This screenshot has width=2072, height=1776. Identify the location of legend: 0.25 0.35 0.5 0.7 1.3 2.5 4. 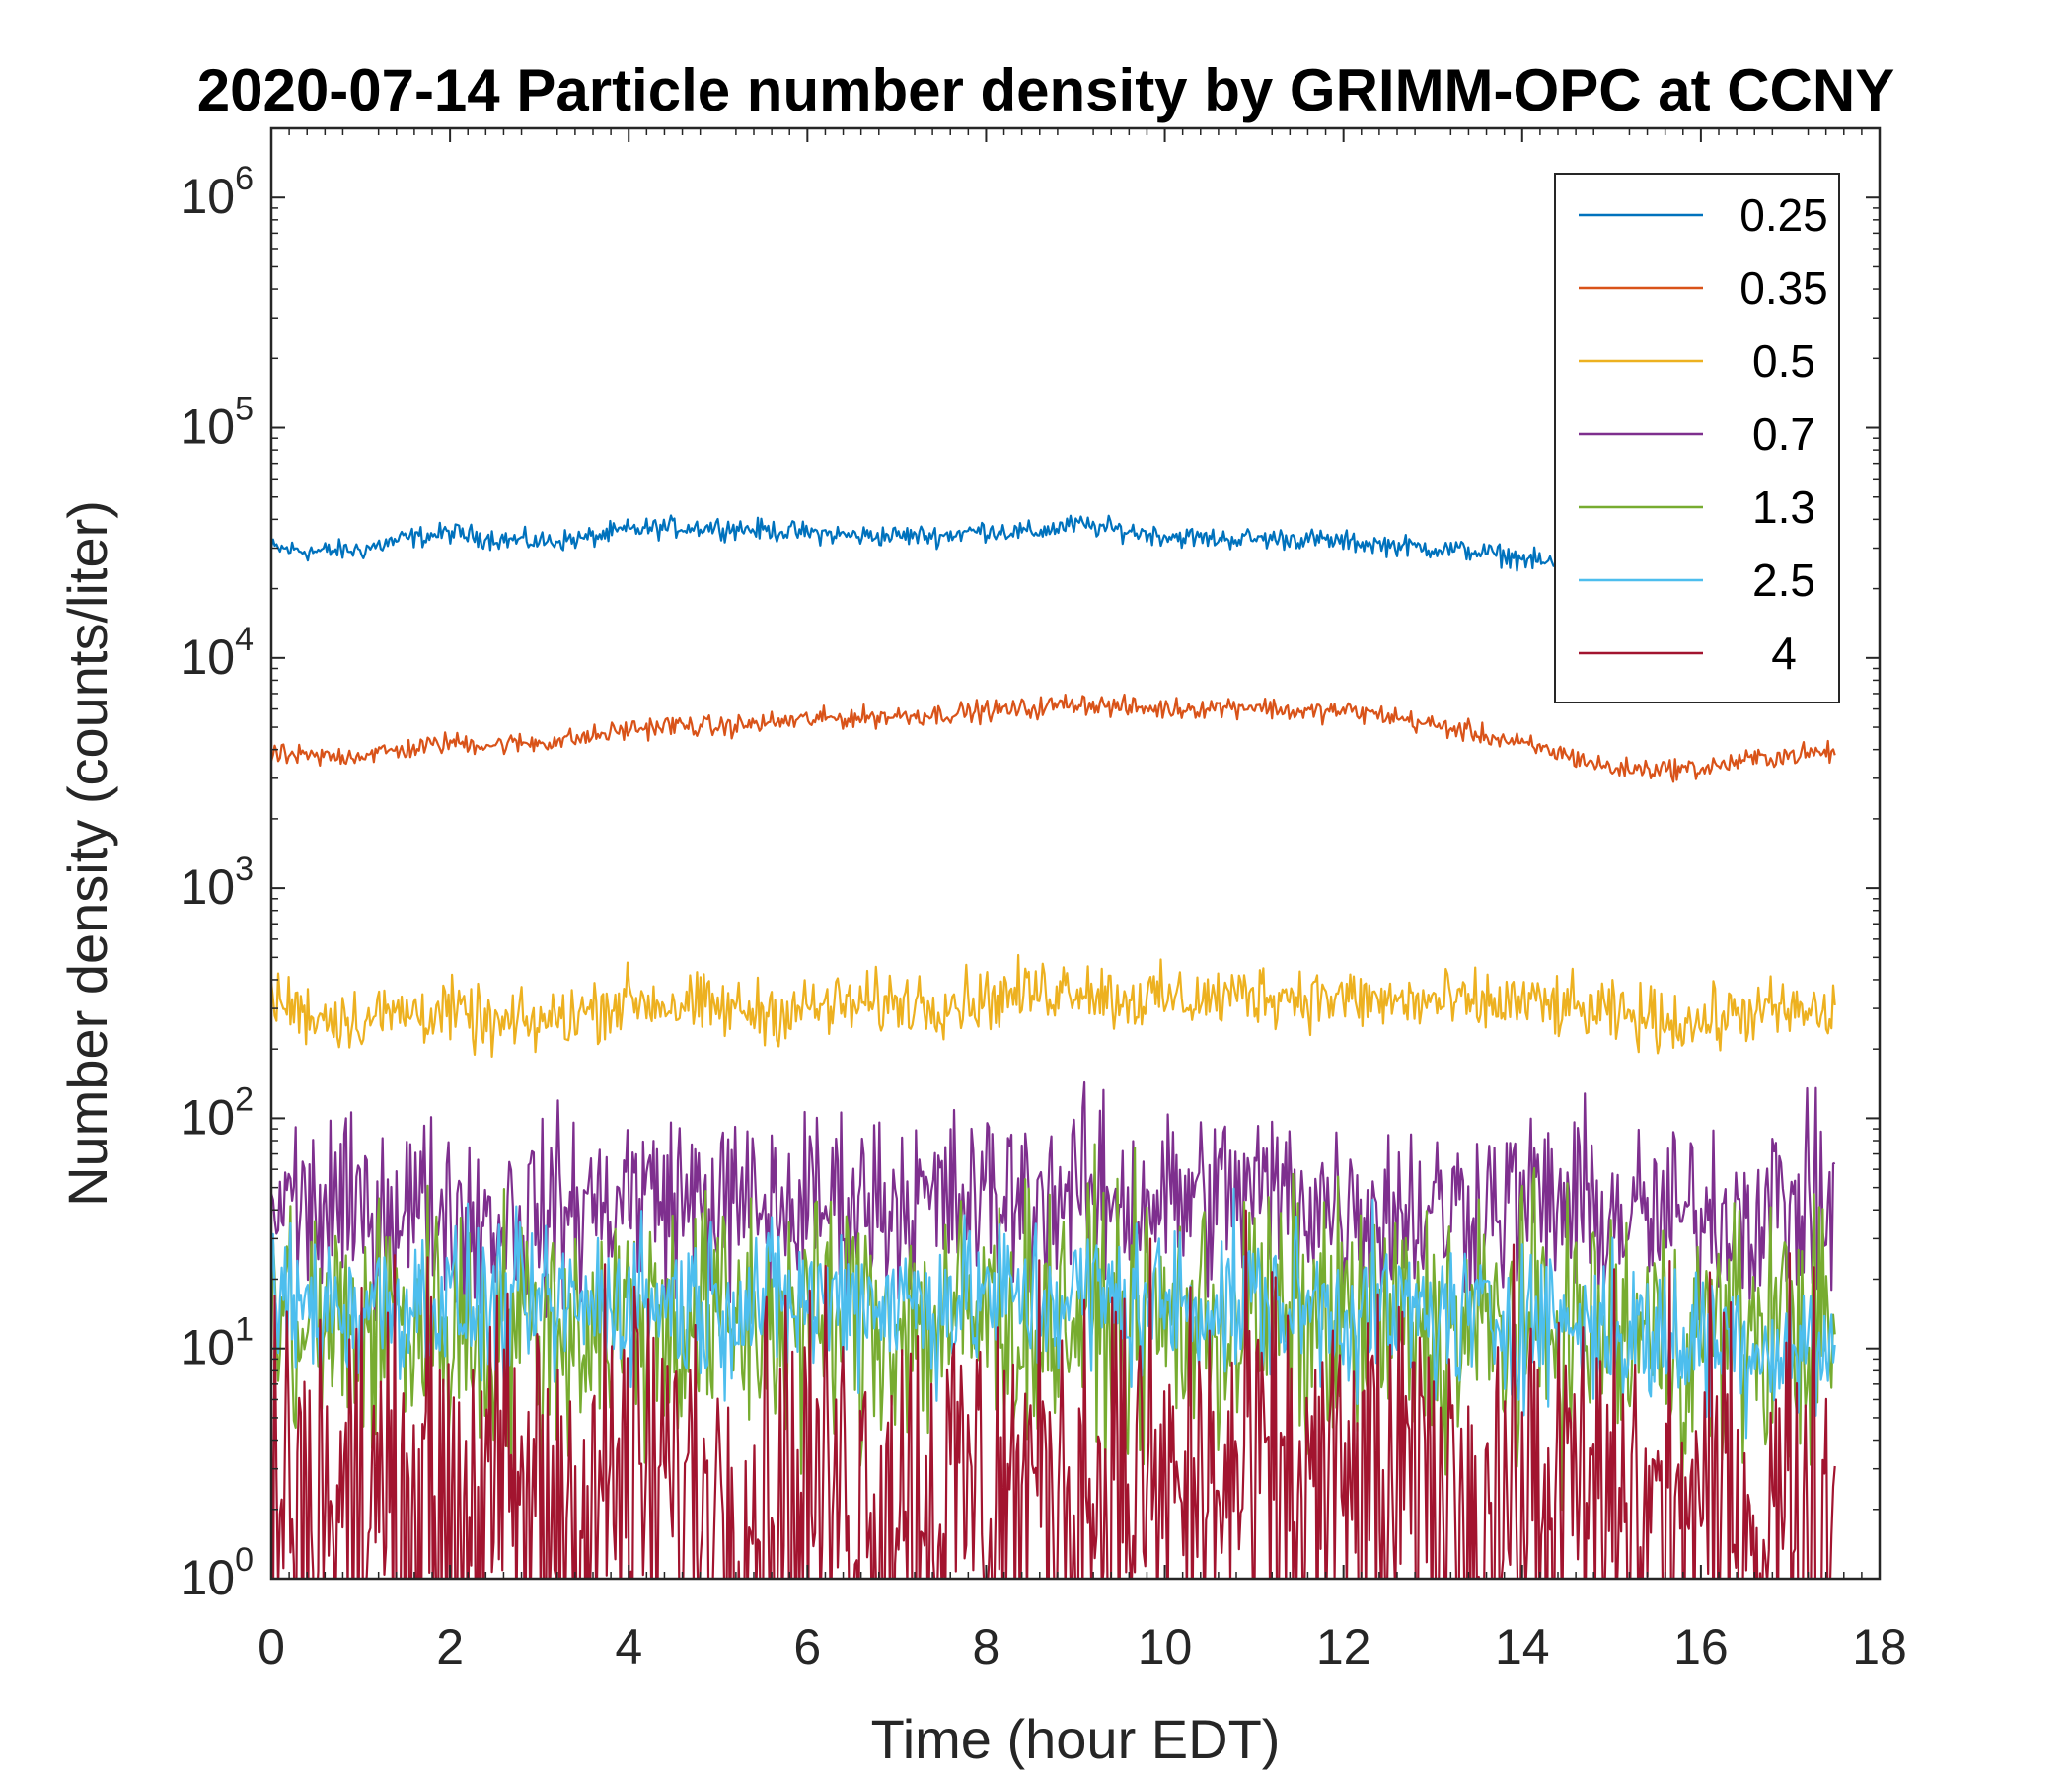
(1697, 438).